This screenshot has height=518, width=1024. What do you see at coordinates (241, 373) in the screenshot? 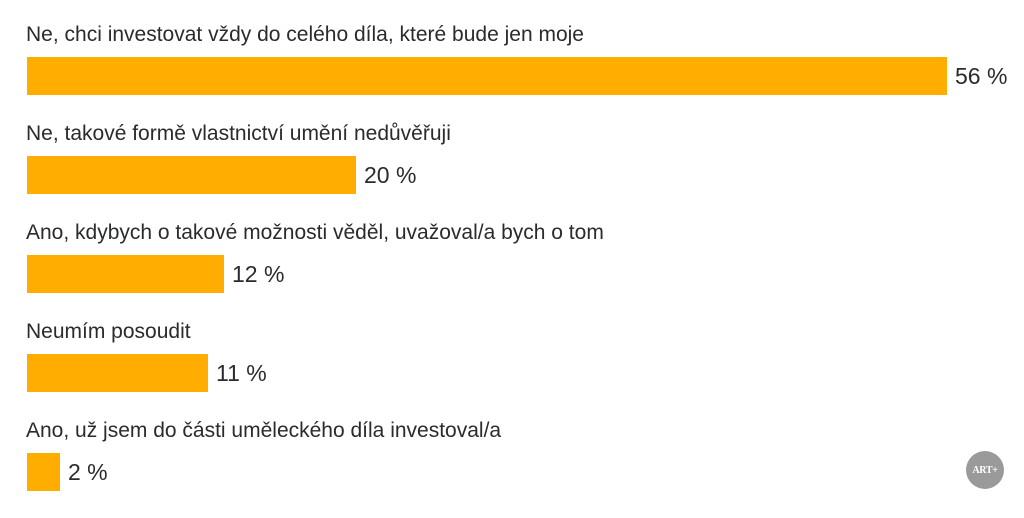
I see `value-label: 11 %` at bounding box center [241, 373].